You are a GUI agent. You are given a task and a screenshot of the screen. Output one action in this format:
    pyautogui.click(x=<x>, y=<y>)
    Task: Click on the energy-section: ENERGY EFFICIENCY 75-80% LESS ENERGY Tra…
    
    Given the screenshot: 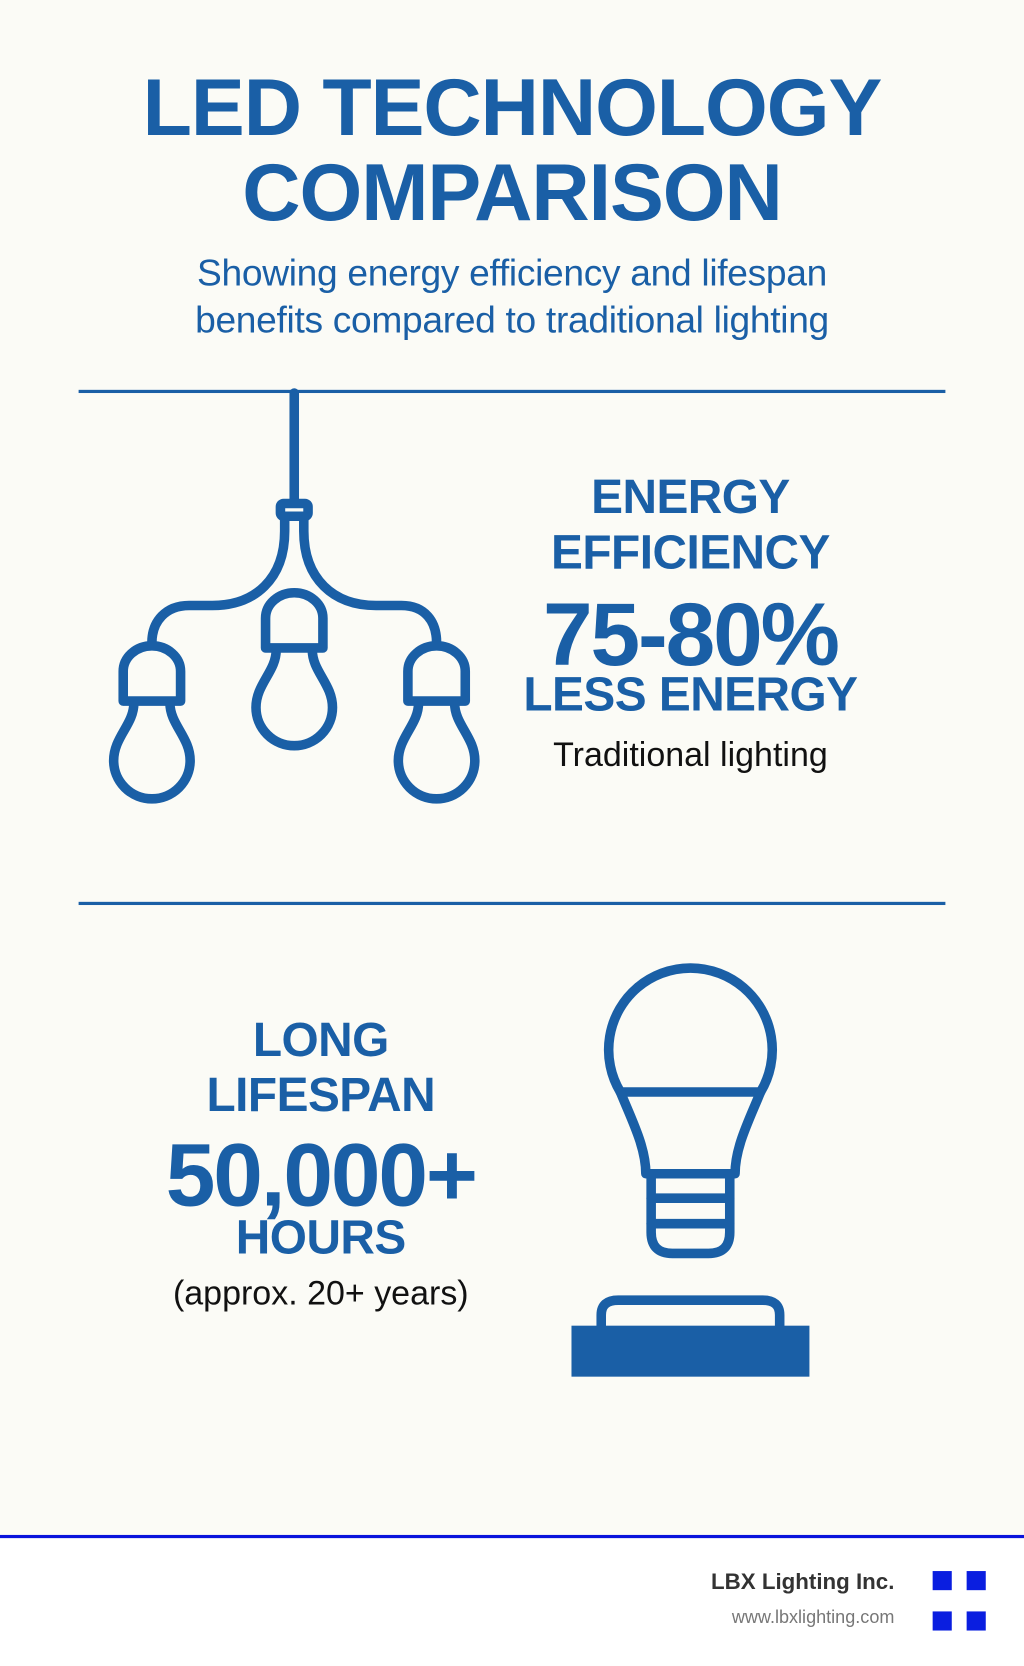 What is the action you would take?
    pyautogui.click(x=690, y=623)
    